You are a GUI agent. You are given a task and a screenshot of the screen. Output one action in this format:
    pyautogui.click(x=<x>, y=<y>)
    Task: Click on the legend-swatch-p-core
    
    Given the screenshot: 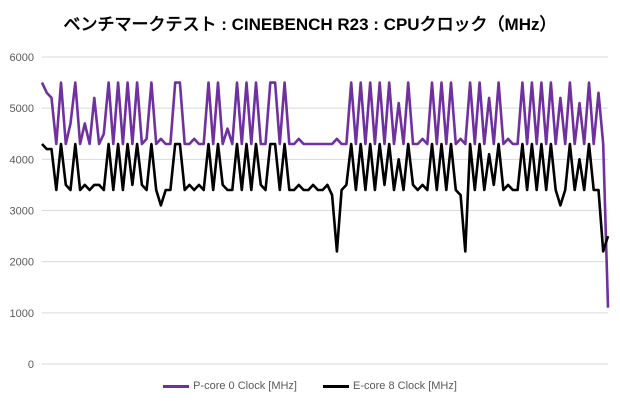 What is the action you would take?
    pyautogui.click(x=176, y=386)
    